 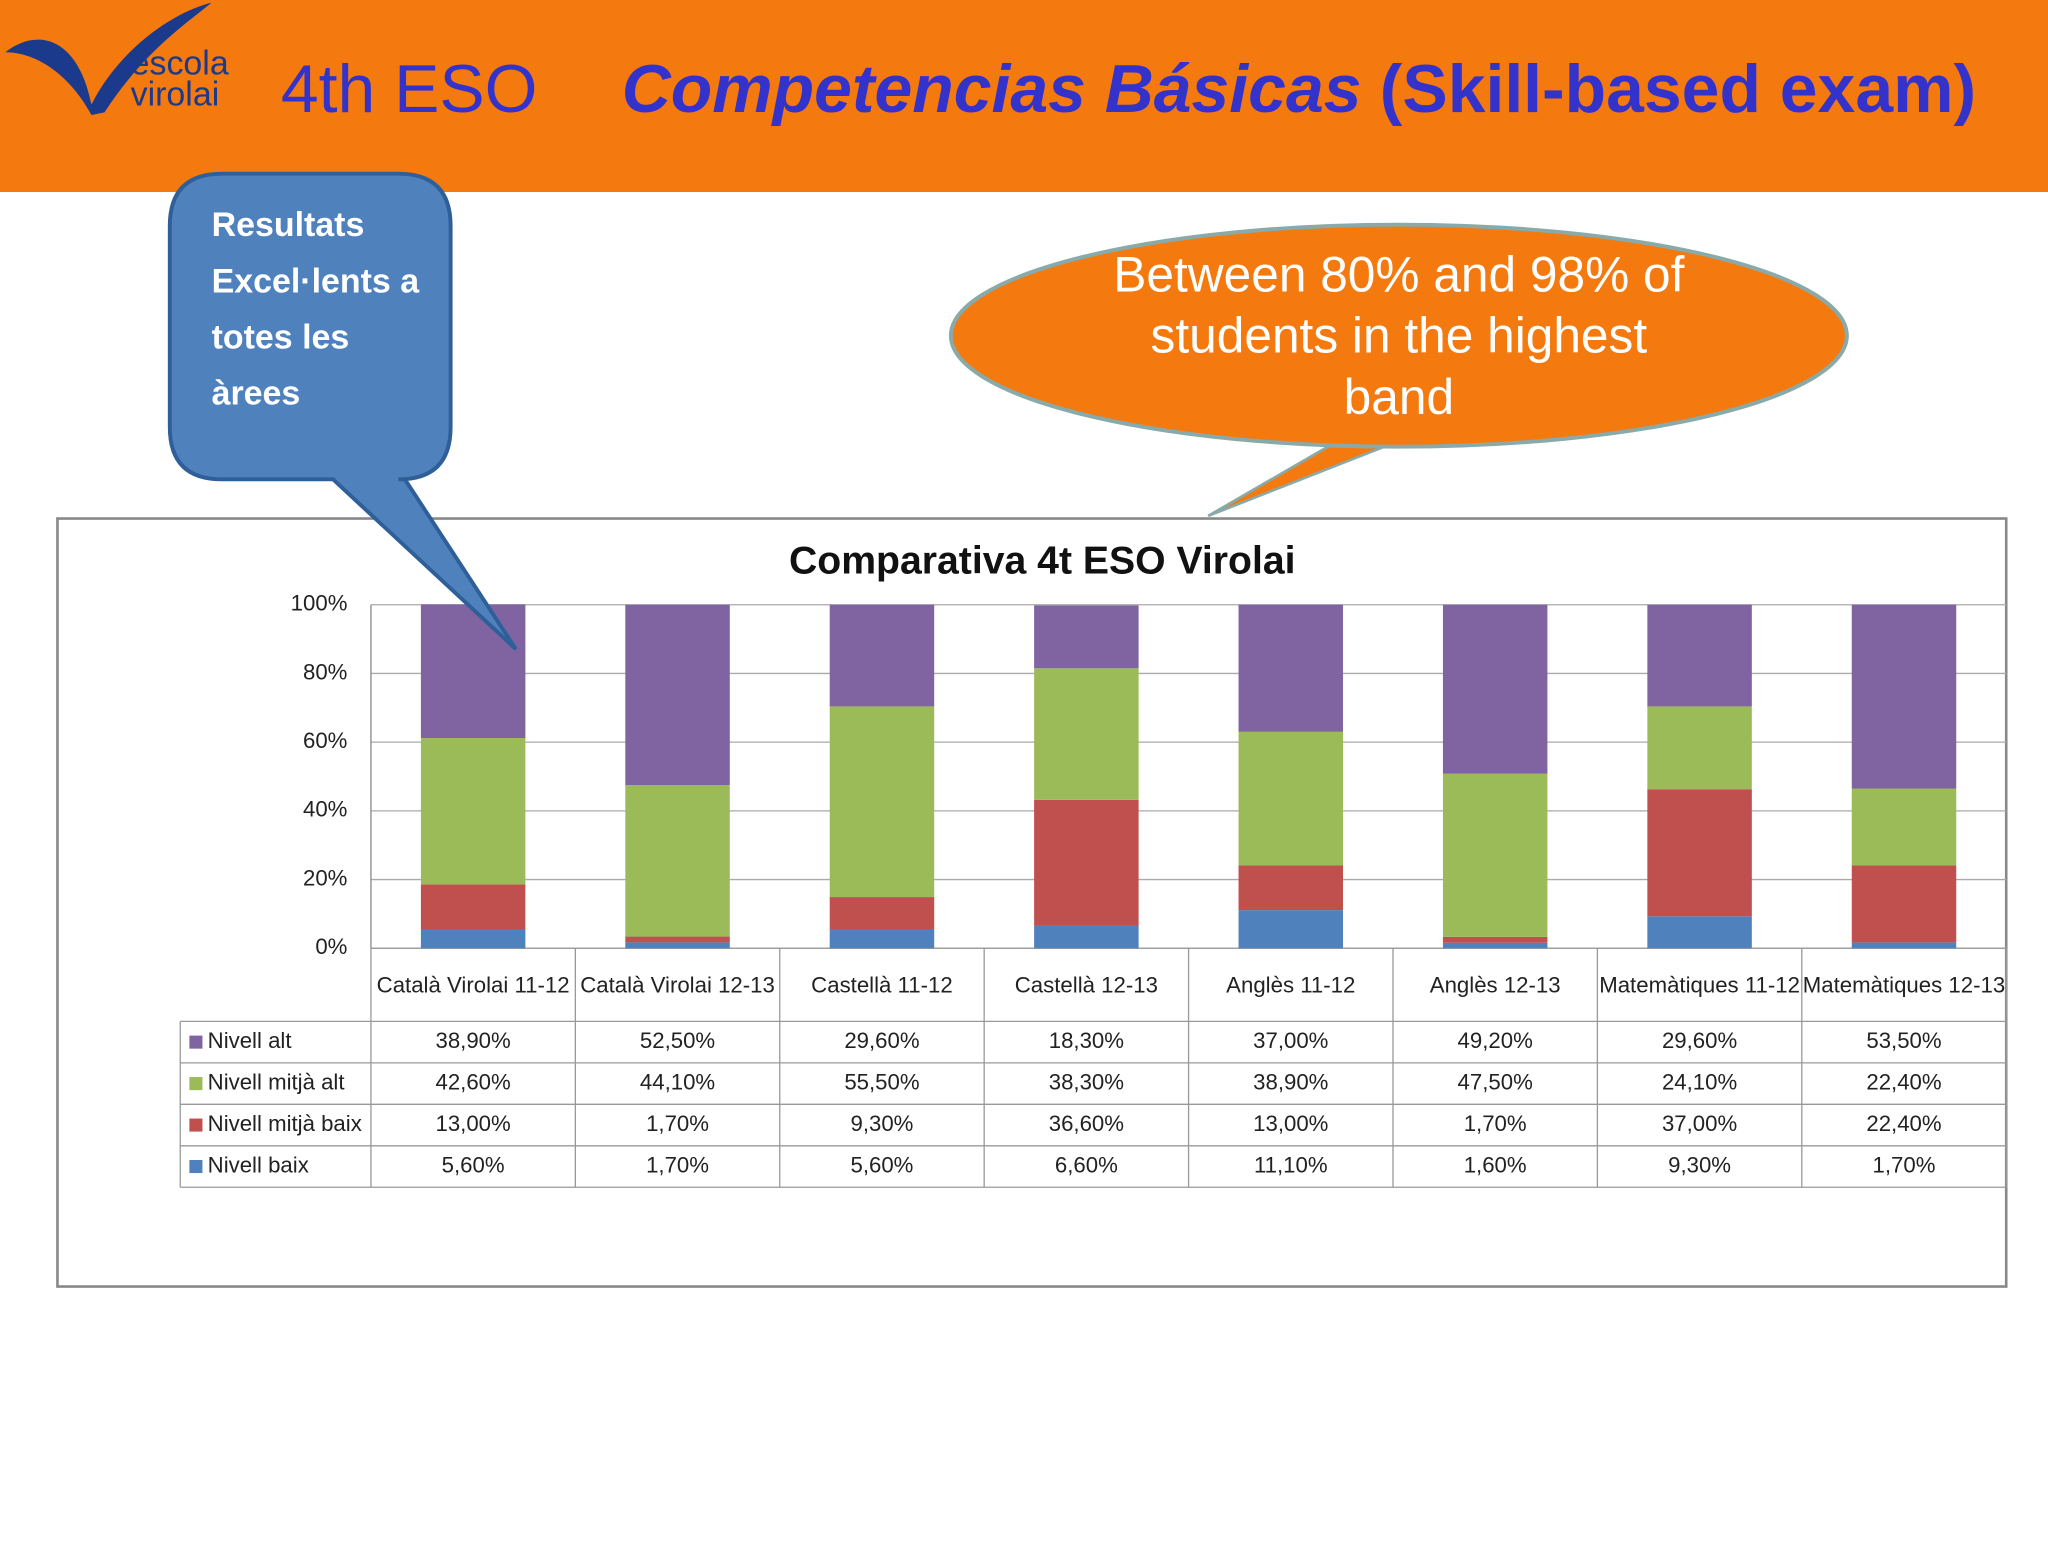 I want to click on y-tick-label: 80%, so click(x=325, y=671).